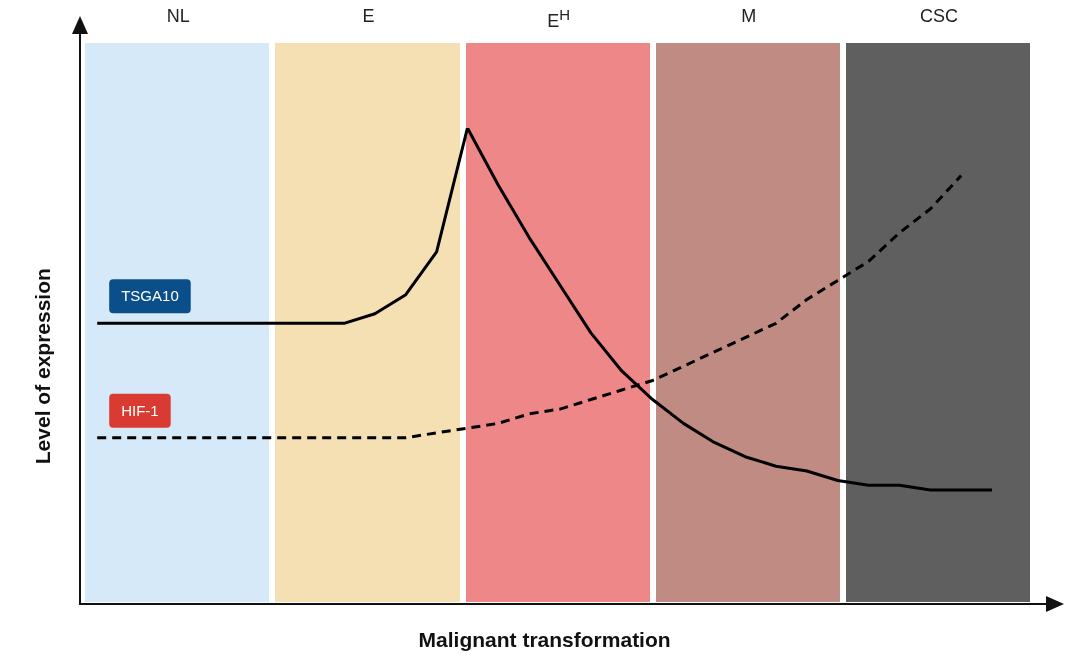 The image size is (1076, 662). What do you see at coordinates (140, 410) in the screenshot?
I see `series-label: HIF-1` at bounding box center [140, 410].